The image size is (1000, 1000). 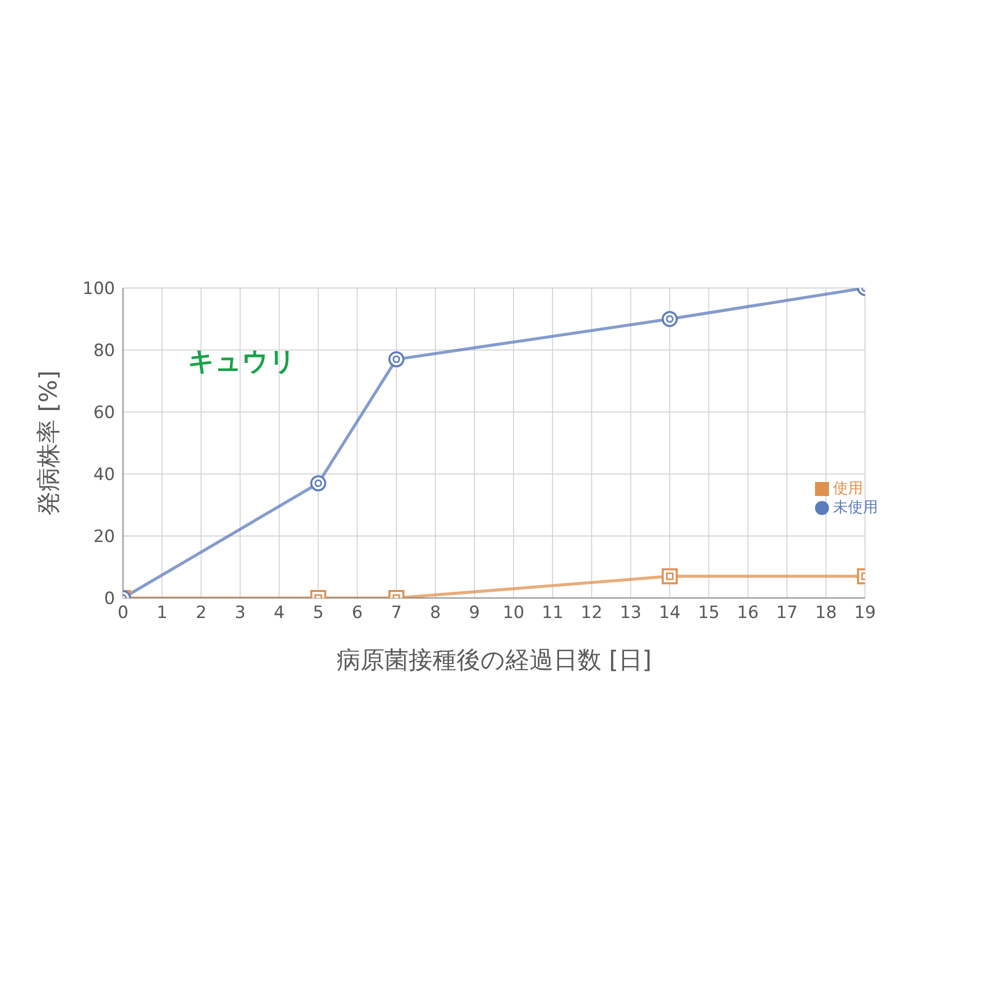 What do you see at coordinates (631, 613) in the screenshot?
I see `x-tick-label: 13` at bounding box center [631, 613].